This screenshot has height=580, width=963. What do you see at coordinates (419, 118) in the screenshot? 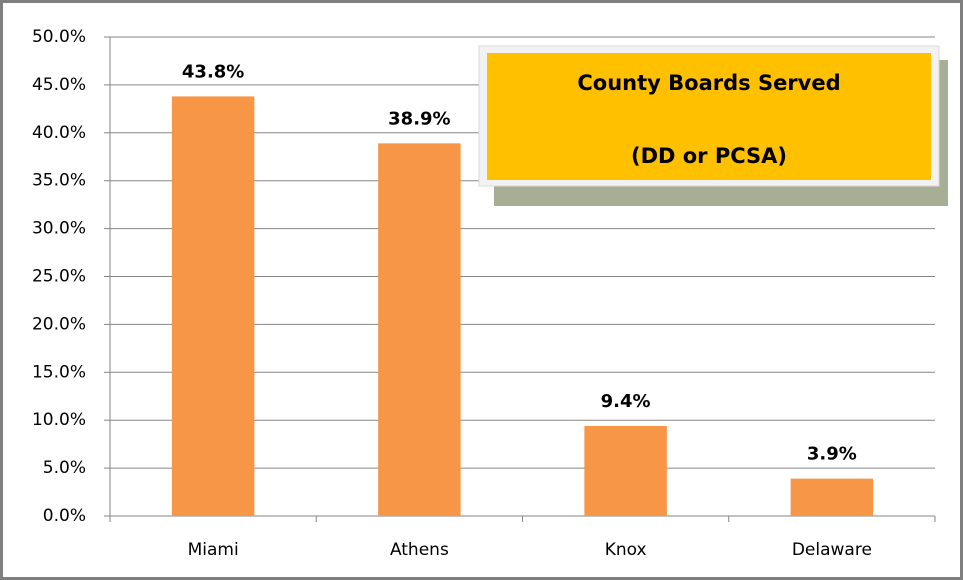
I see `data-label: 38.9%` at bounding box center [419, 118].